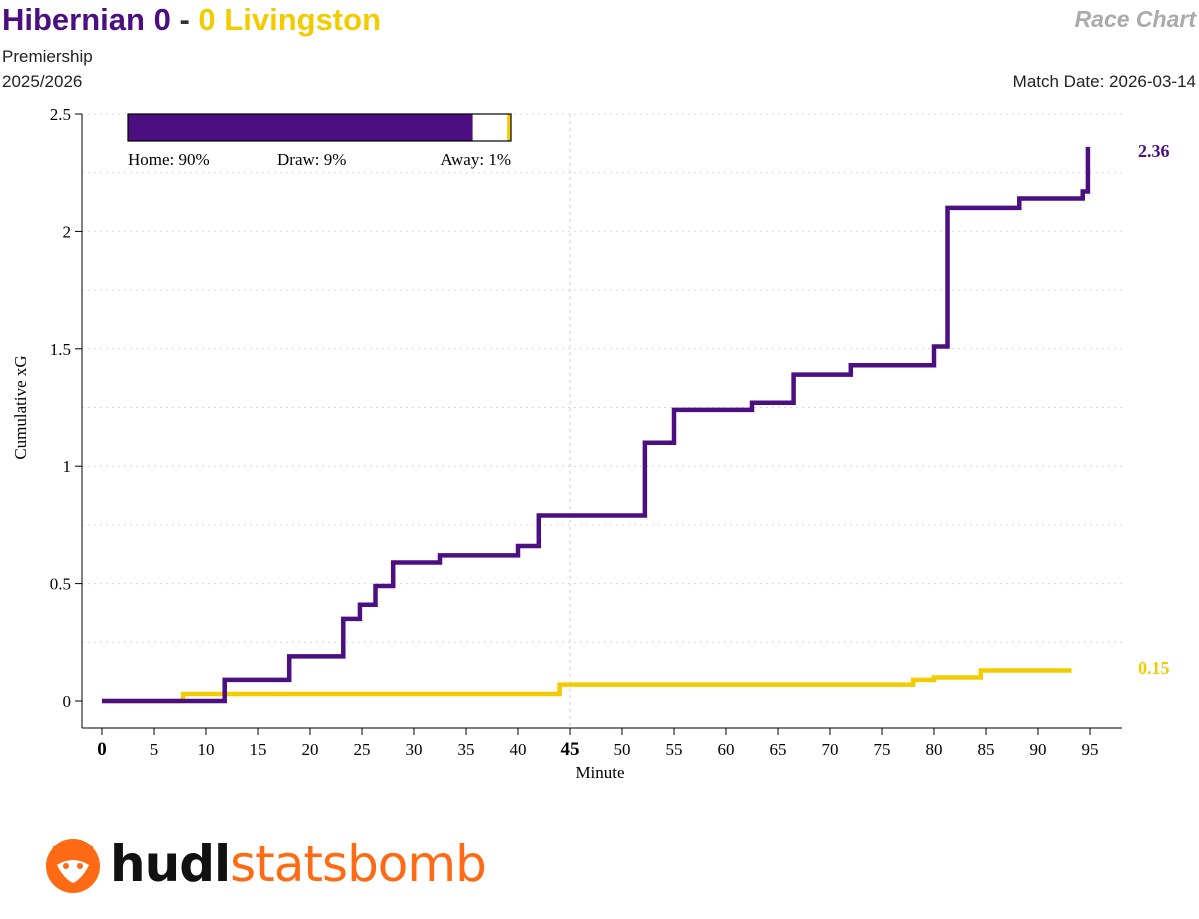  I want to click on y-tick-label: 2.5, so click(60, 114).